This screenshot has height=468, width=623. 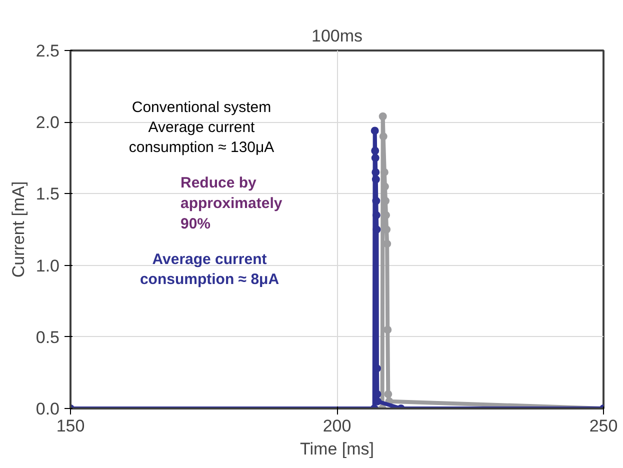 What do you see at coordinates (603, 426) in the screenshot?
I see `x-tick-label: 250` at bounding box center [603, 426].